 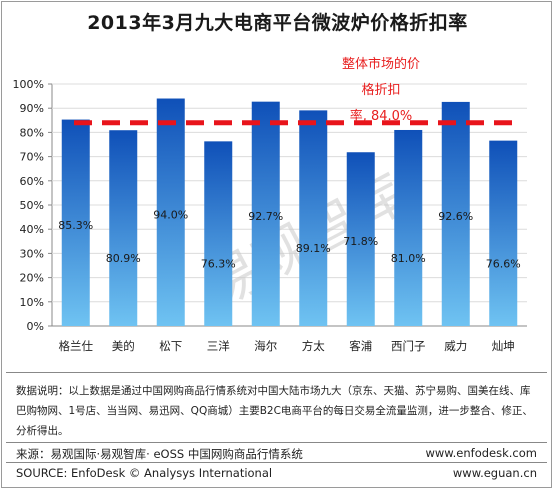 I want to click on bar-value-label: 85.3%, so click(x=75, y=225).